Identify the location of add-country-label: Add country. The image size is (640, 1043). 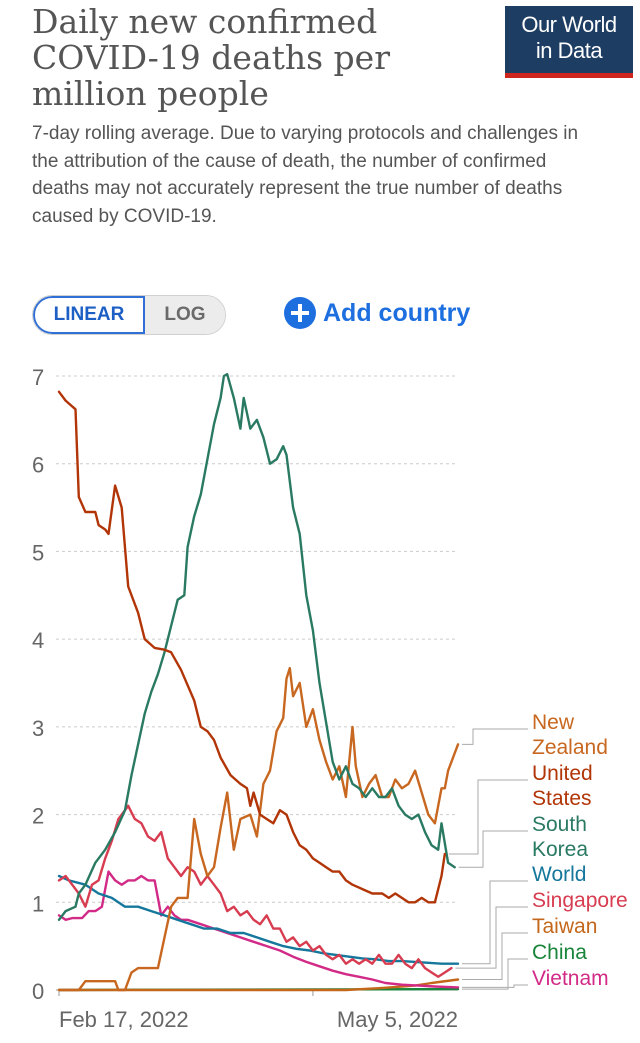
(397, 312).